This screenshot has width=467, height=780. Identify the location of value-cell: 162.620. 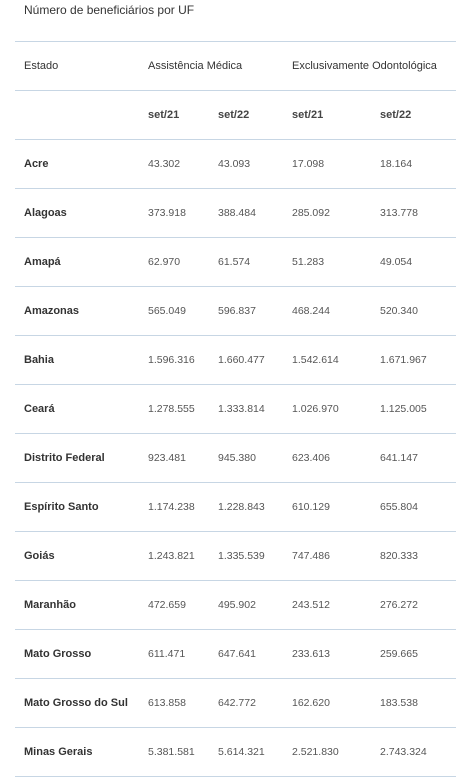
(327, 703).